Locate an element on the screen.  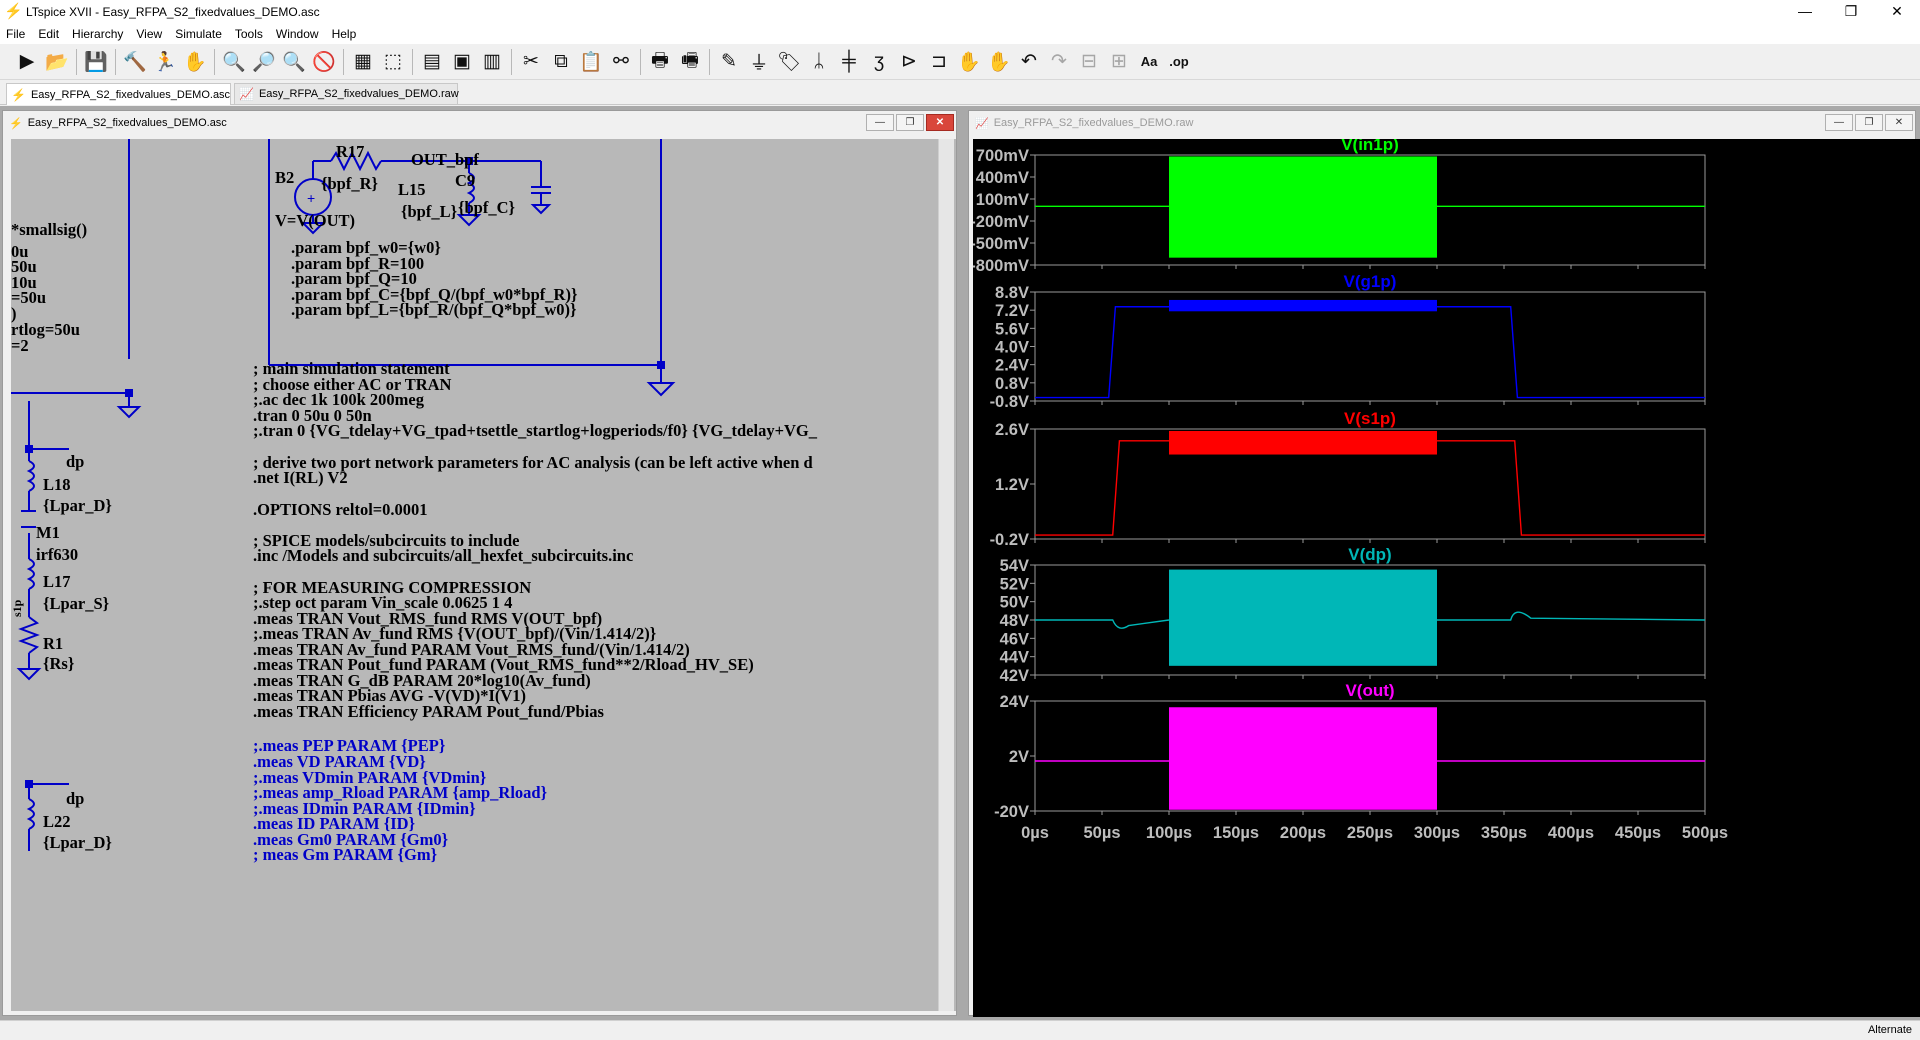
menu-simulate: Simulate is located at coordinates (198, 34).